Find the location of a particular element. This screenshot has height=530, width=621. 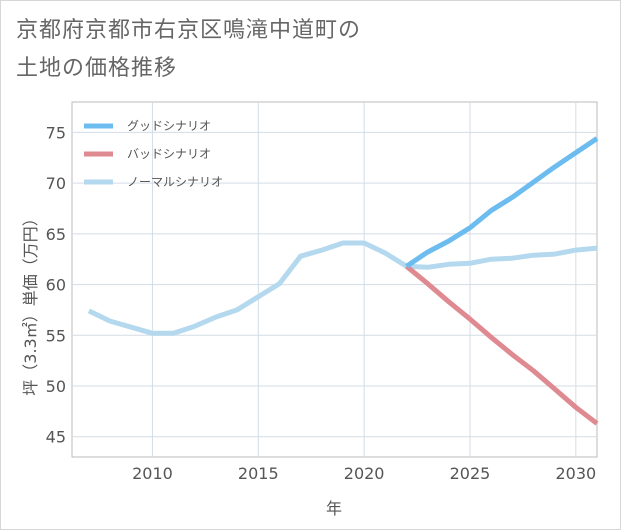

x-tick-label: 2010 is located at coordinates (152, 473).